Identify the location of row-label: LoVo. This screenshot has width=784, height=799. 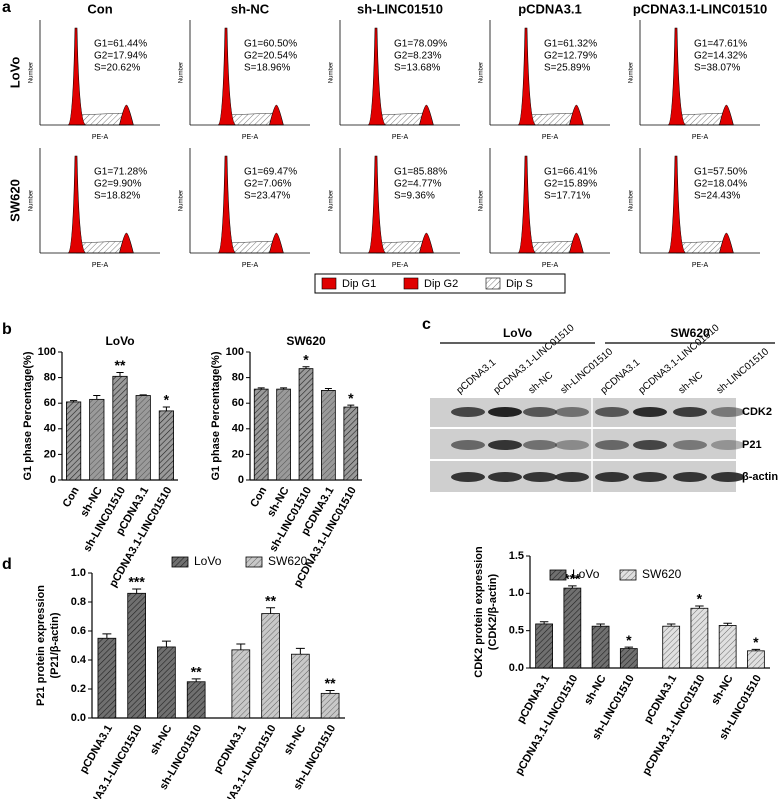
(14, 73).